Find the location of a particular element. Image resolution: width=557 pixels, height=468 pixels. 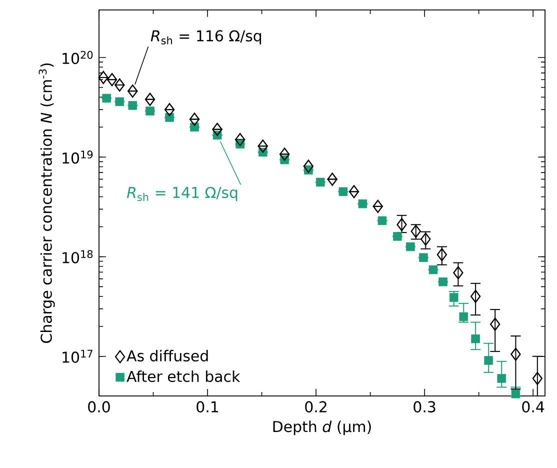

x-tick-label: 0.2 is located at coordinates (315, 406).